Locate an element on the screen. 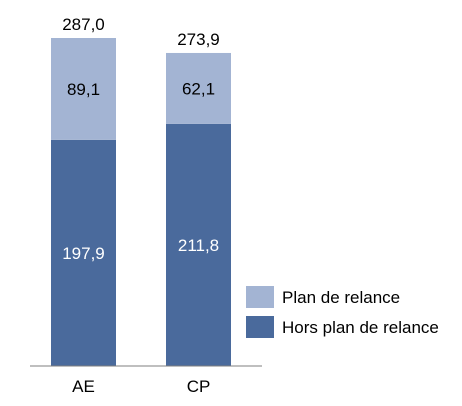 This screenshot has width=462, height=406. legend-label-1: Hors plan de relance is located at coordinates (360, 327).